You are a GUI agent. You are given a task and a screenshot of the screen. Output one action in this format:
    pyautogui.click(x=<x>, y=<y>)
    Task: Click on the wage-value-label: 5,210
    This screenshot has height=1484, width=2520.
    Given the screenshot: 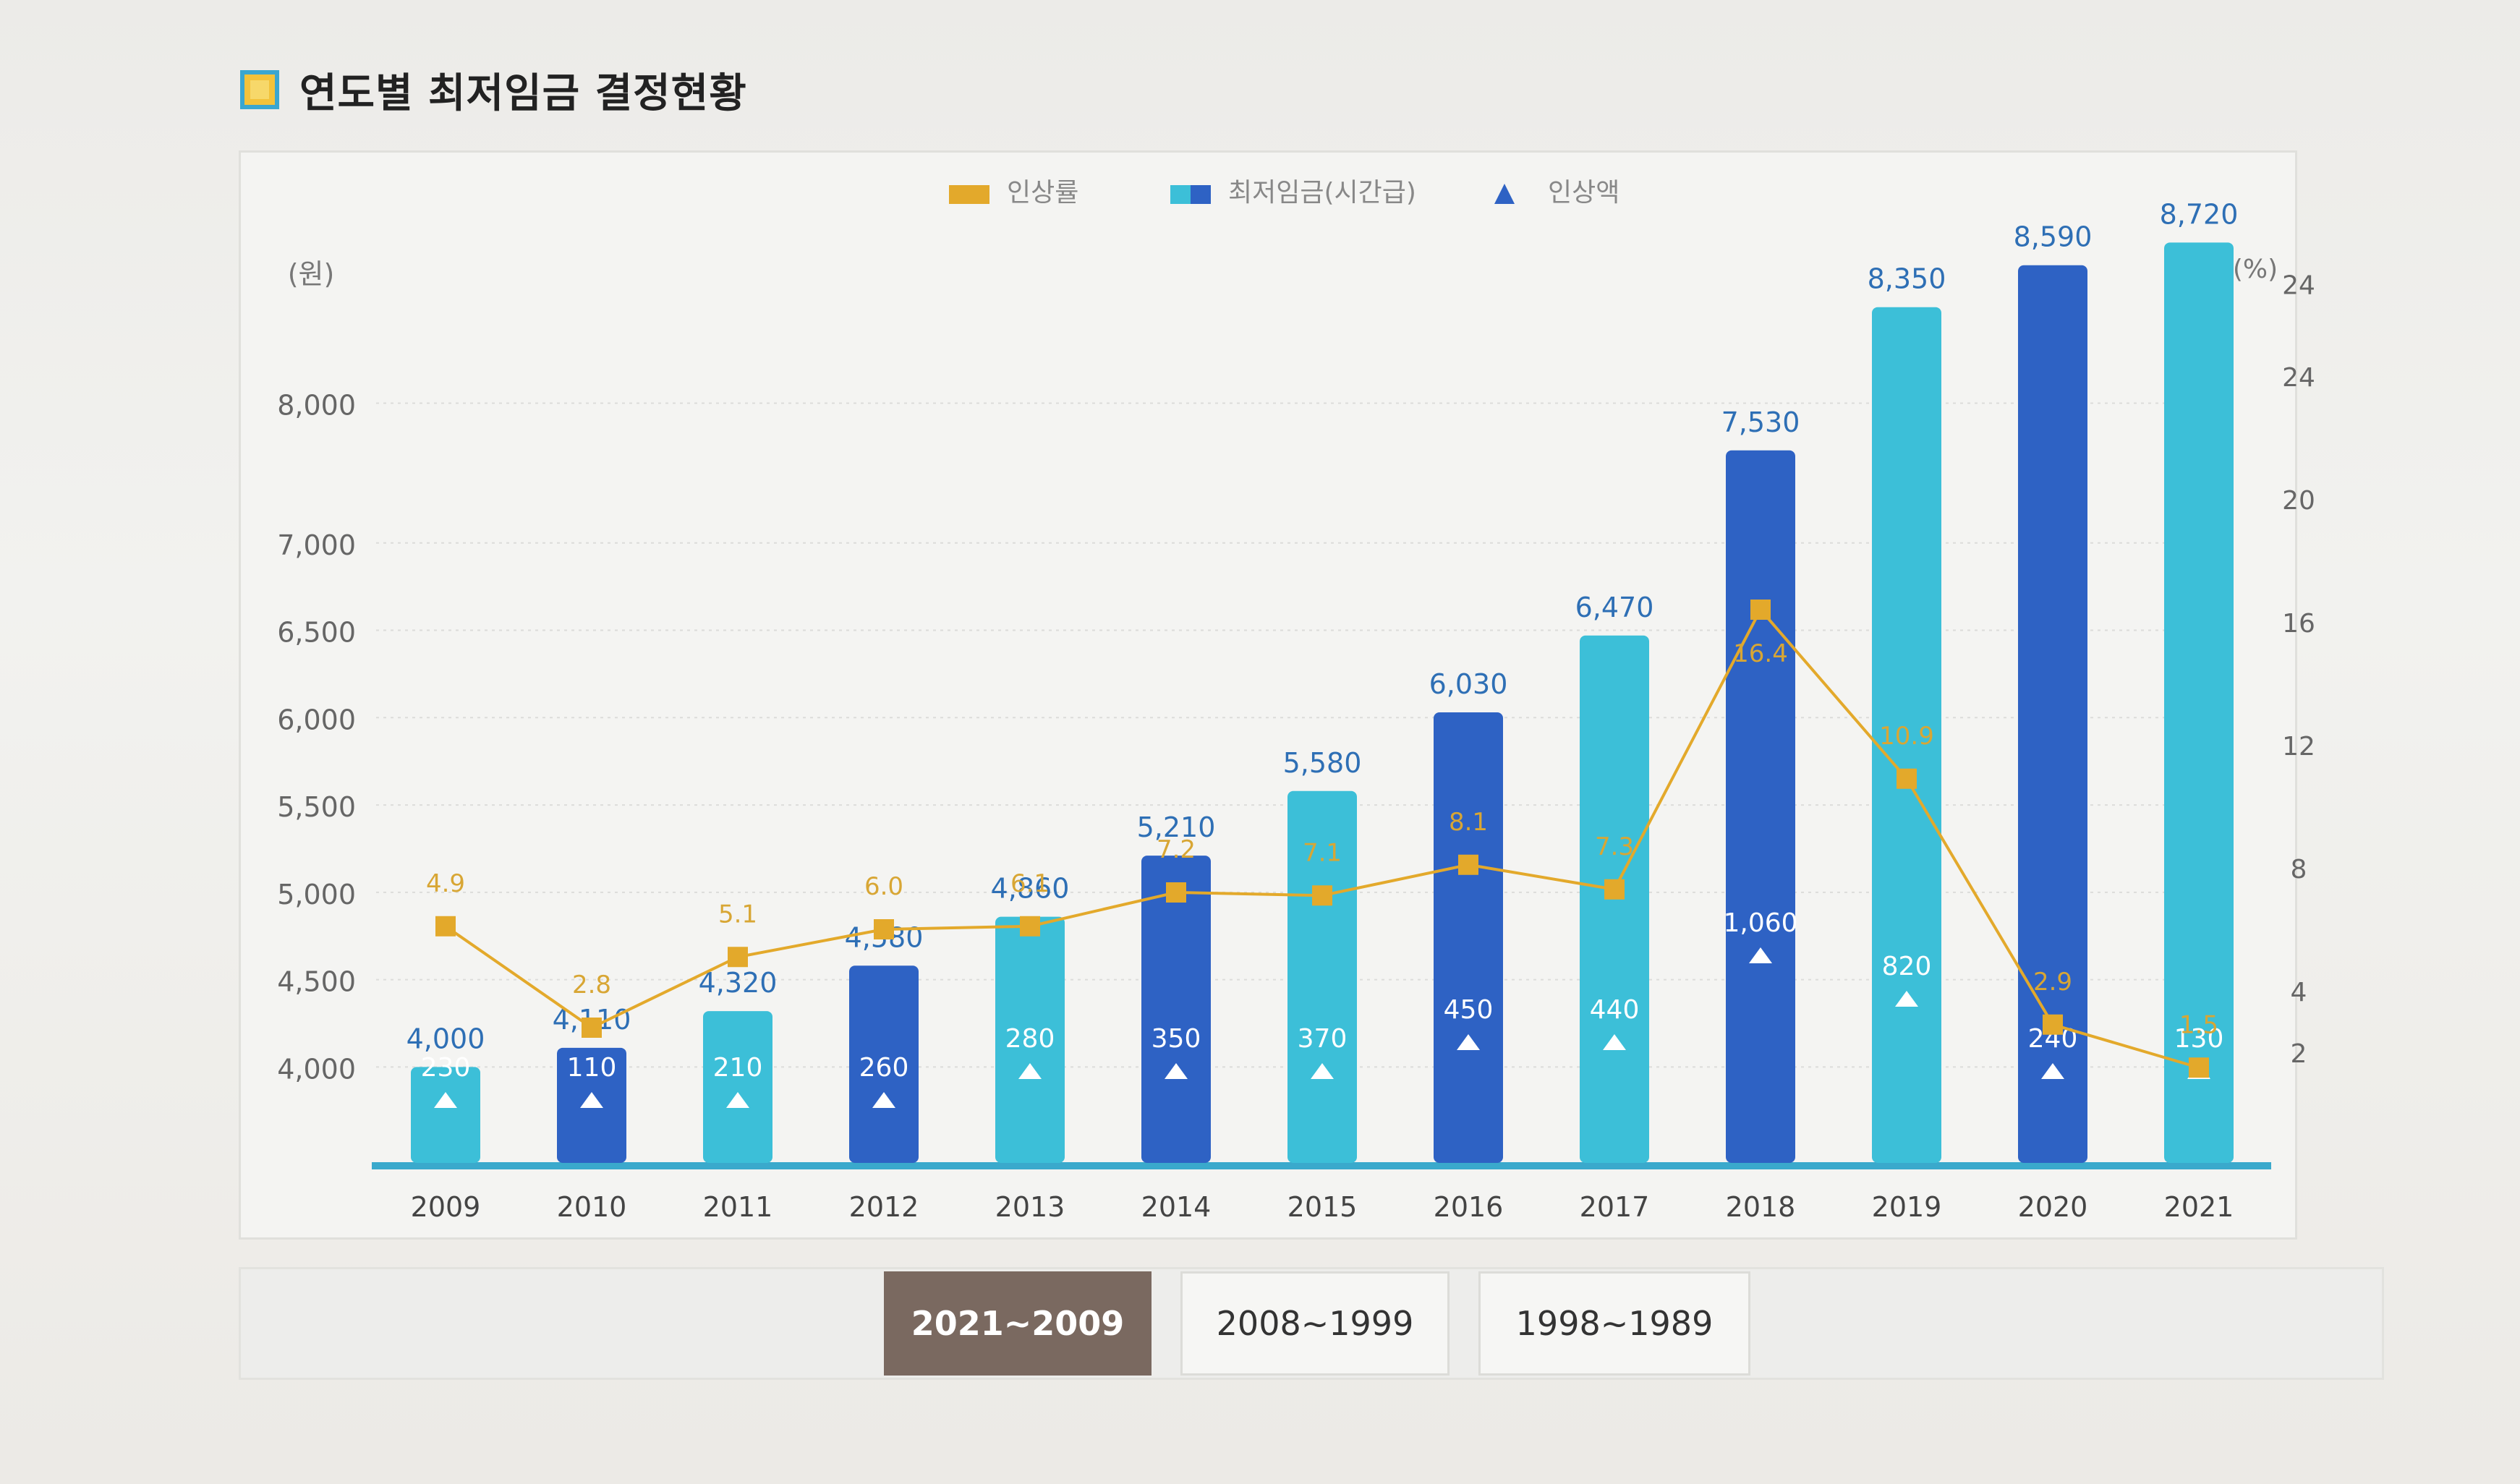 What is the action you would take?
    pyautogui.click(x=1177, y=827)
    